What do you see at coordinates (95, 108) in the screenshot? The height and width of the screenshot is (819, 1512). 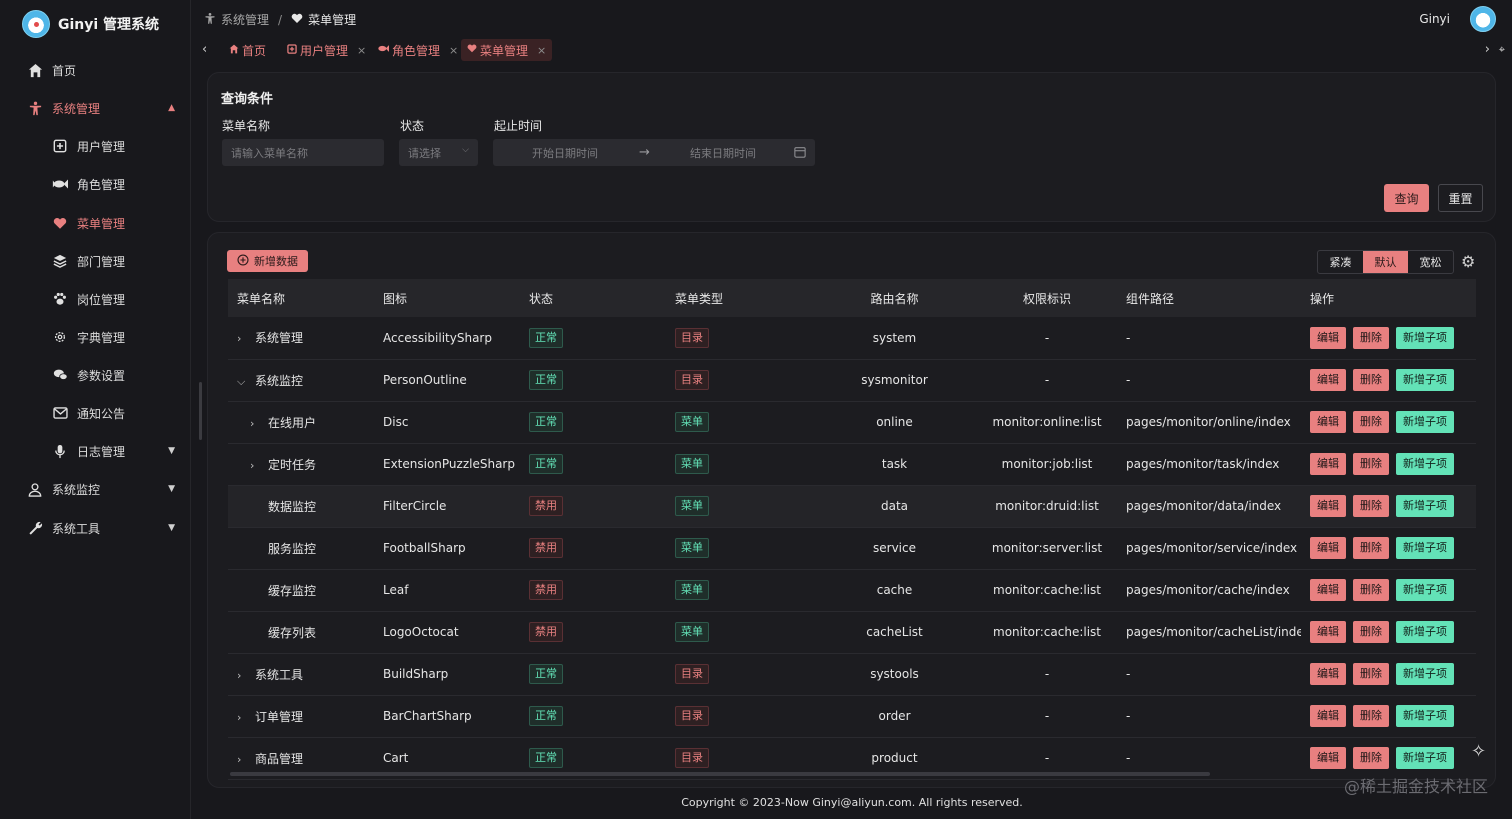 I see `sidebar-item-system-management: 系统管理 ▲` at bounding box center [95, 108].